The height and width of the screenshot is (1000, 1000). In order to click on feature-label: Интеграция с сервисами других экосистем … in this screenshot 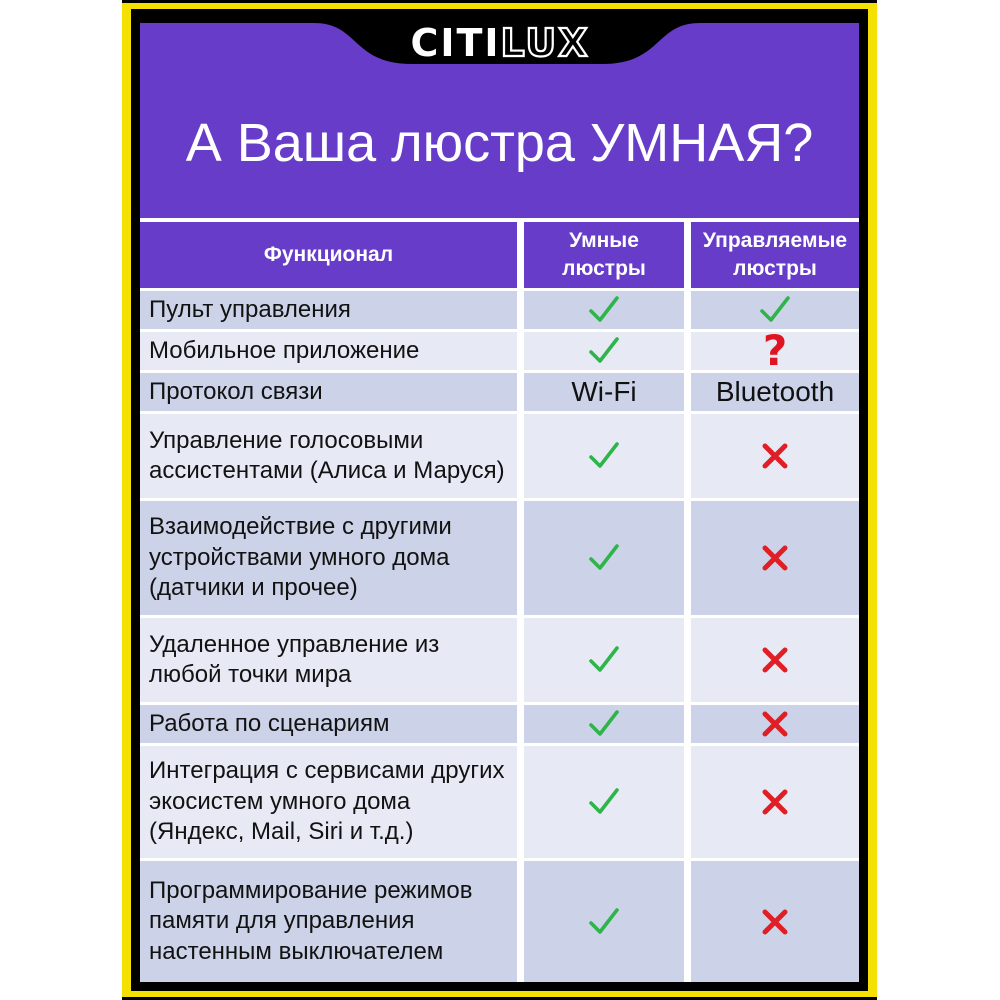, I will do `click(328, 802)`.